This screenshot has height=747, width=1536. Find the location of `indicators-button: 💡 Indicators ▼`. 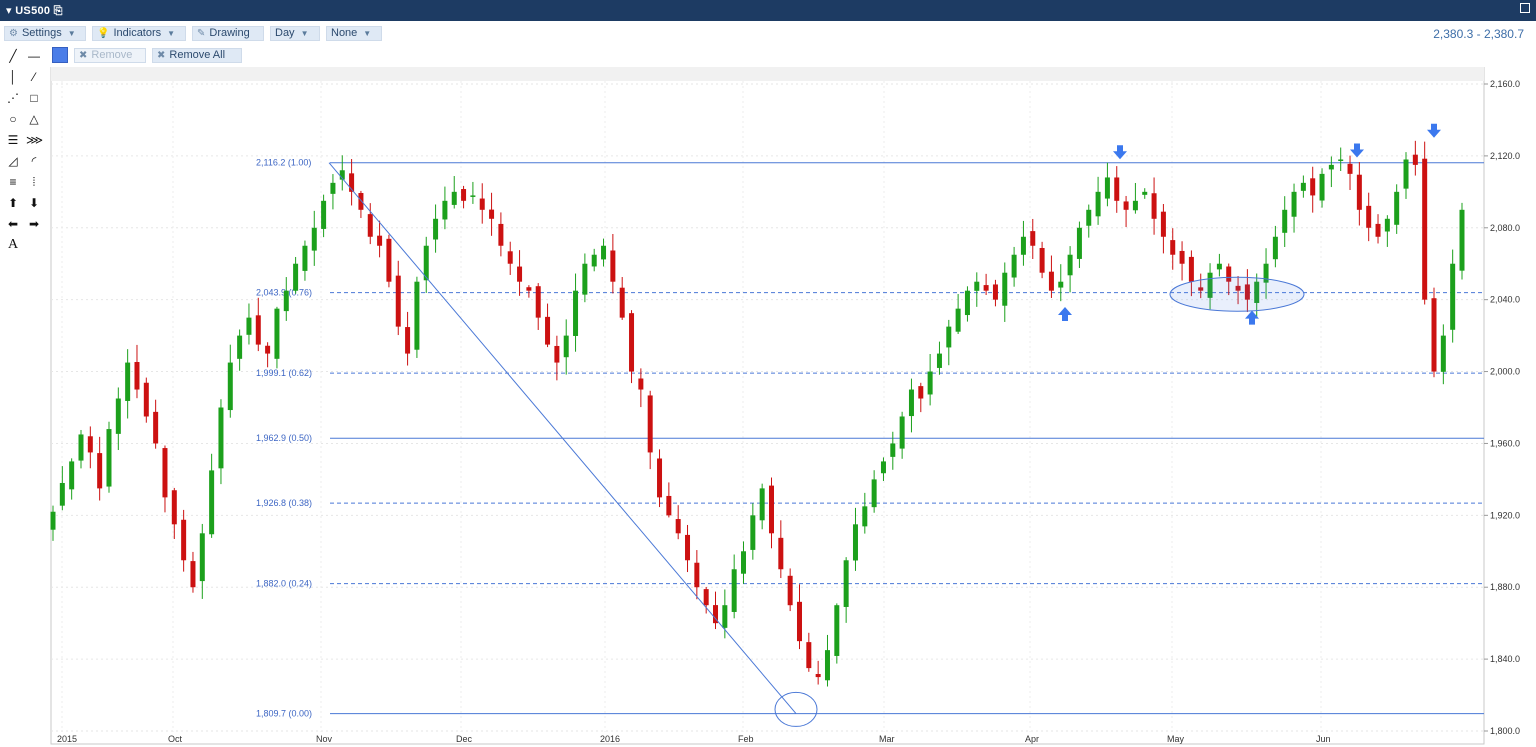

indicators-button: 💡 Indicators ▼ is located at coordinates (139, 33).